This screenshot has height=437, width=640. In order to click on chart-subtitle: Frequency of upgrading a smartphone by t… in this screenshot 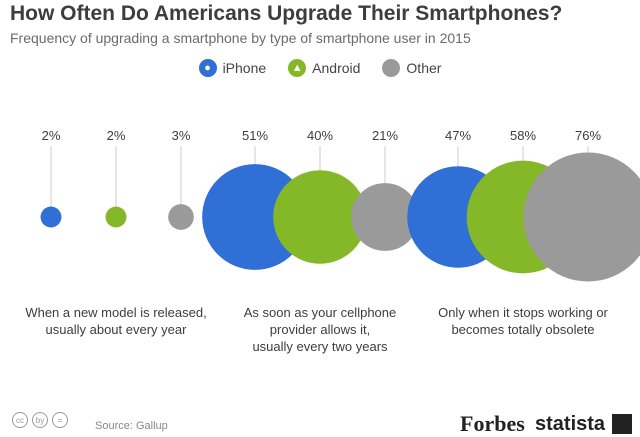, I will do `click(240, 38)`.